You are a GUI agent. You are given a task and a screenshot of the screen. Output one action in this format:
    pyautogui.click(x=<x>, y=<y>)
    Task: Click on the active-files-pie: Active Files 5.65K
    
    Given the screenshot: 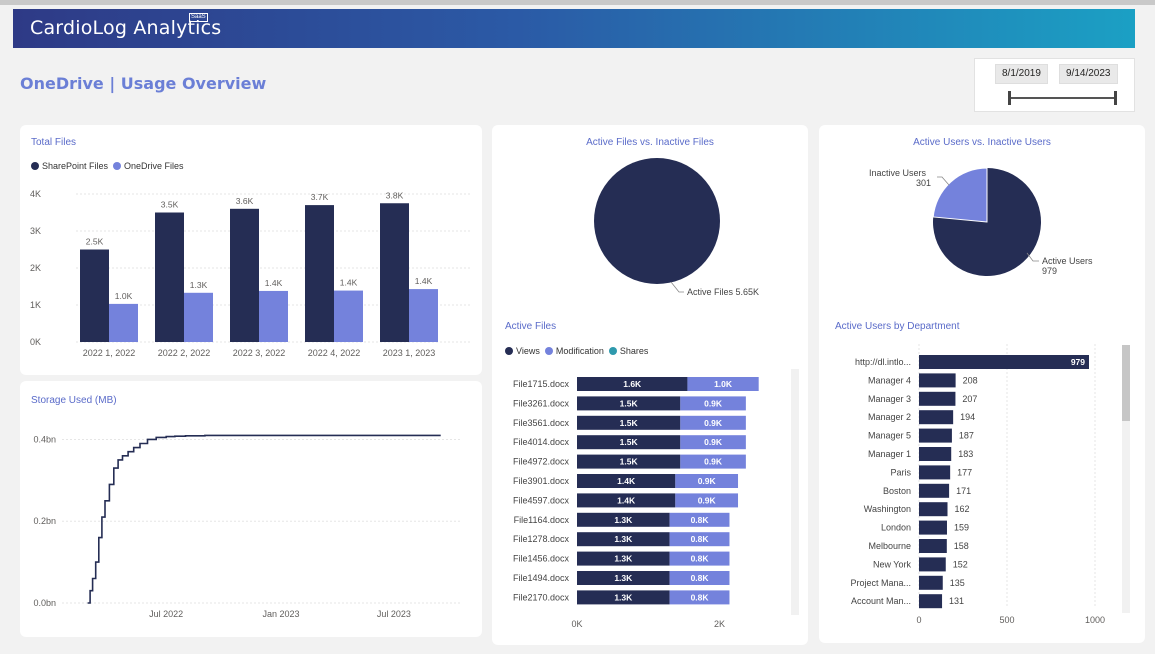 What is the action you would take?
    pyautogui.click(x=676, y=227)
    